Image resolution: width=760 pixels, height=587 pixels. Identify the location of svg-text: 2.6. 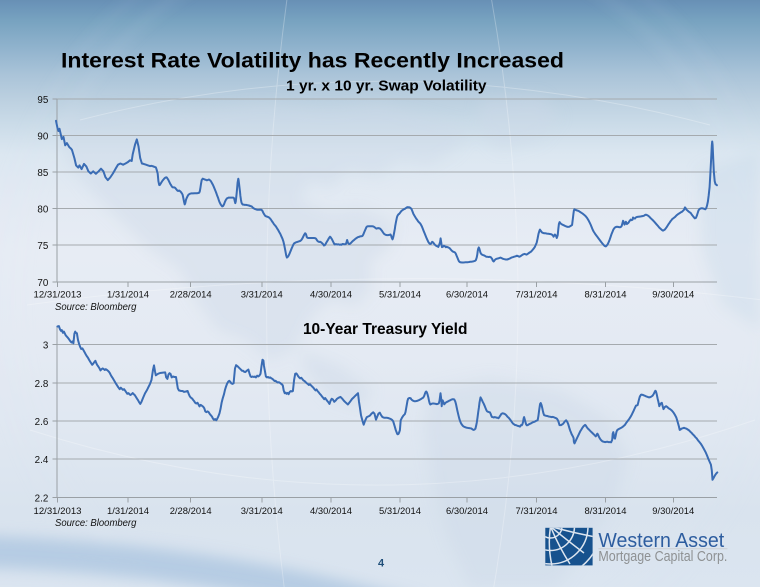
(42, 422).